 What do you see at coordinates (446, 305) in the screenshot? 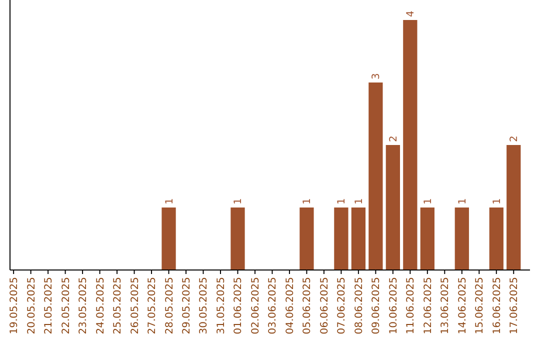
I see `x-tick-label: 13.06.2025` at bounding box center [446, 305].